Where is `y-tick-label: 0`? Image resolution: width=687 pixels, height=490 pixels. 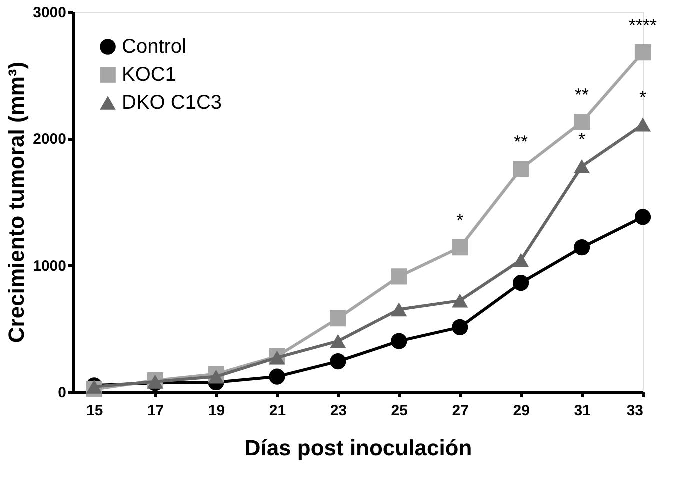 y-tick-label: 0 is located at coordinates (62, 393).